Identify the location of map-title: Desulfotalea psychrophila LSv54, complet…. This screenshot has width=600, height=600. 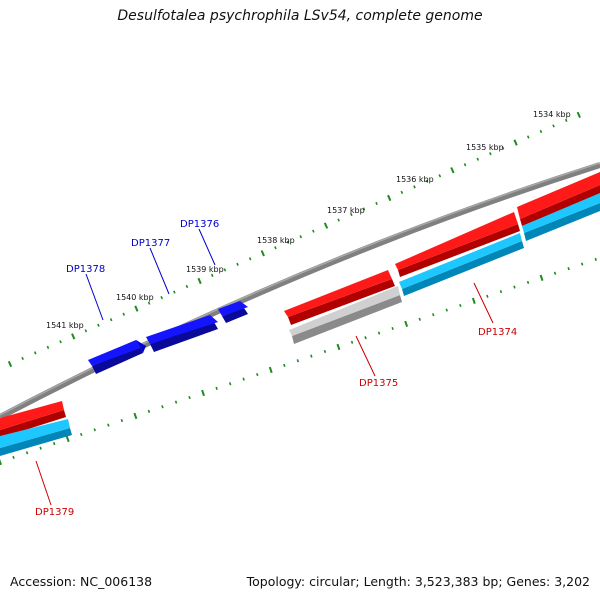
(300, 16).